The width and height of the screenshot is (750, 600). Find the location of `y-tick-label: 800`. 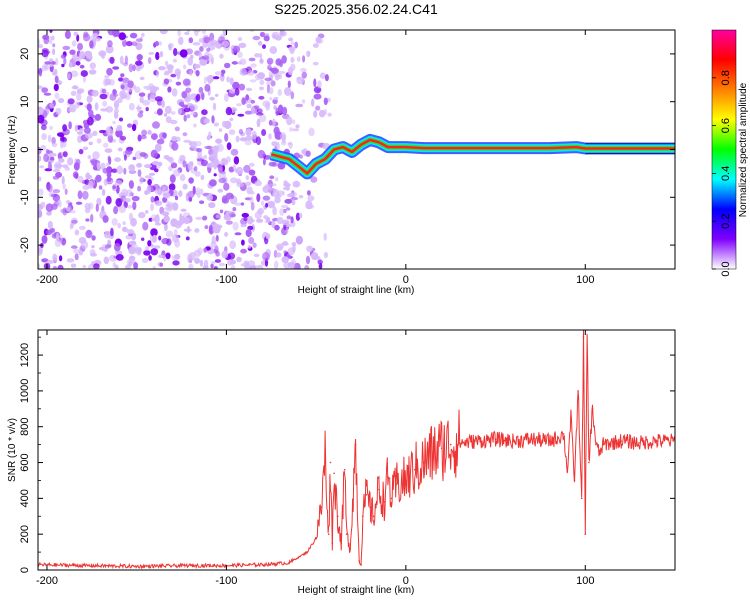

y-tick-label: 800 is located at coordinates (25, 427).